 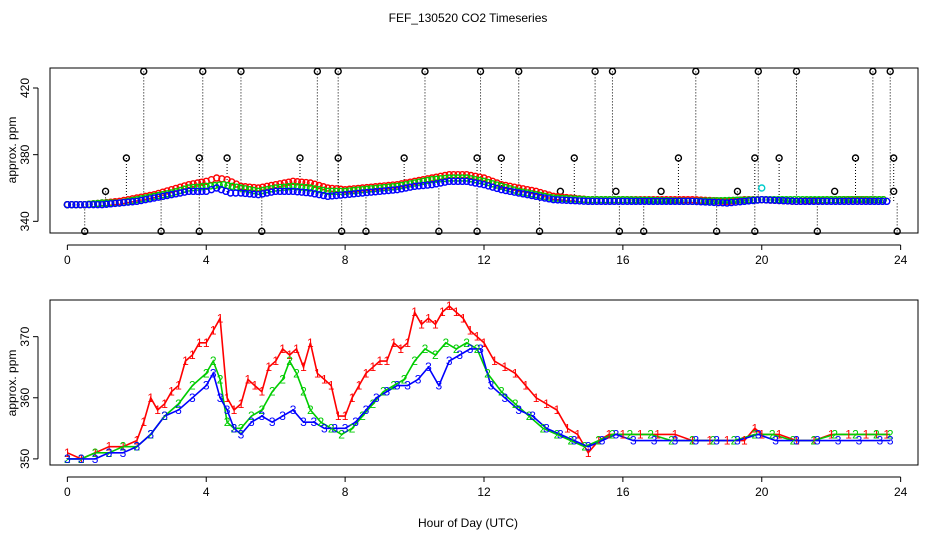 I want to click on bottom-x-tick-label: 24, so click(x=901, y=492).